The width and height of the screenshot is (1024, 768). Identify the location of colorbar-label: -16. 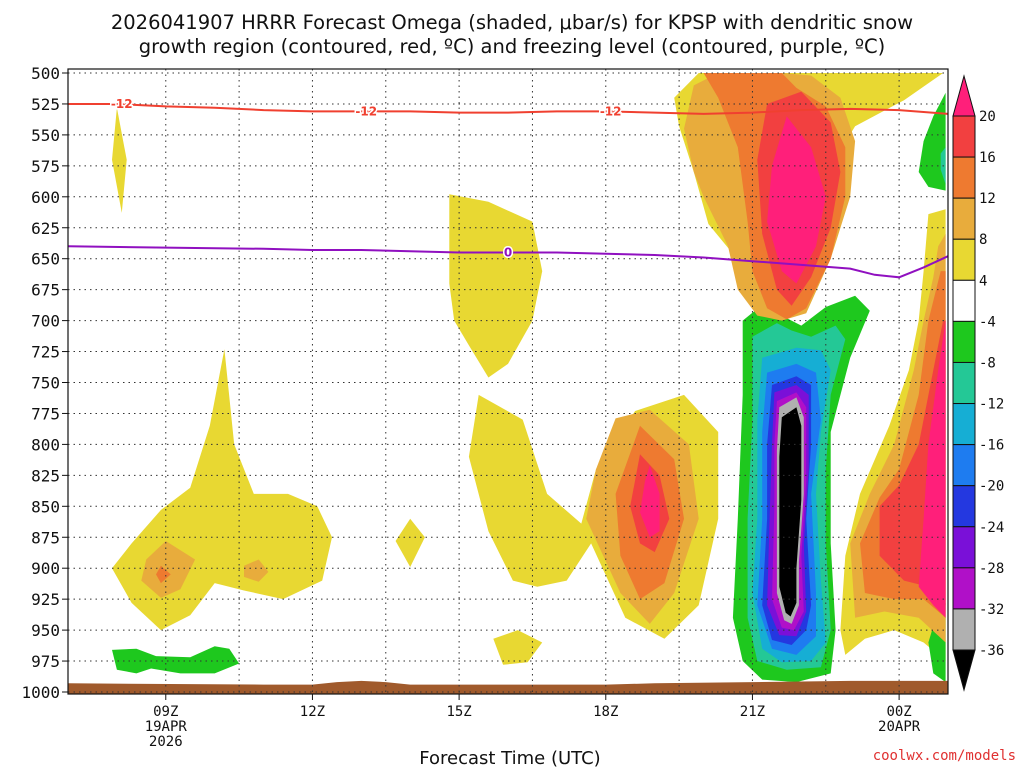
(991, 446).